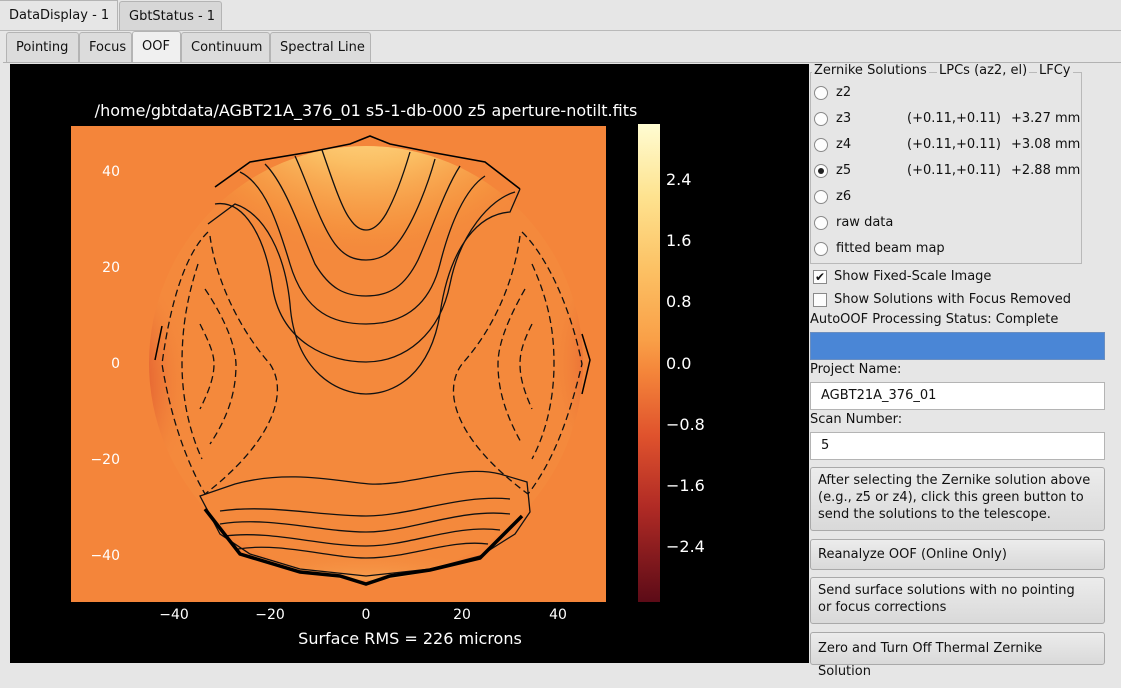  I want to click on radio-fitted-beam-map-label: fitted beam map, so click(890, 248).